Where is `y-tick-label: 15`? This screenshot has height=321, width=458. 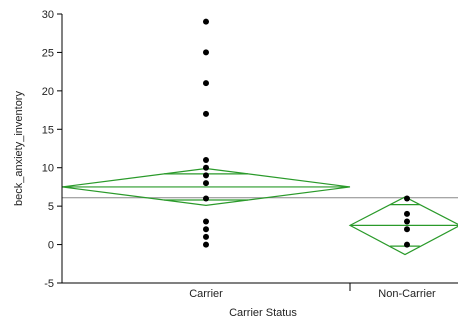
y-tick-label: 15 is located at coordinates (48, 130).